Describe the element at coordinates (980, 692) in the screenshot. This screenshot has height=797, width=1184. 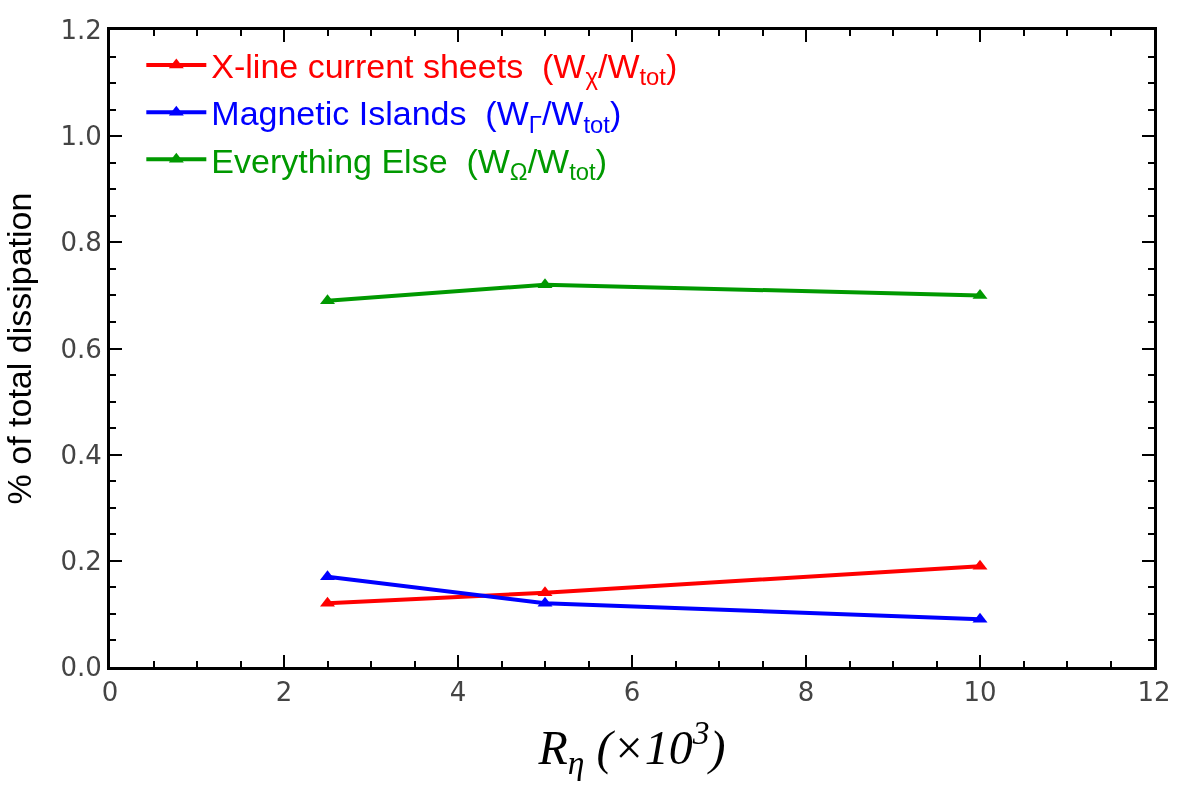
I see `x-tick-label: 10` at that location.